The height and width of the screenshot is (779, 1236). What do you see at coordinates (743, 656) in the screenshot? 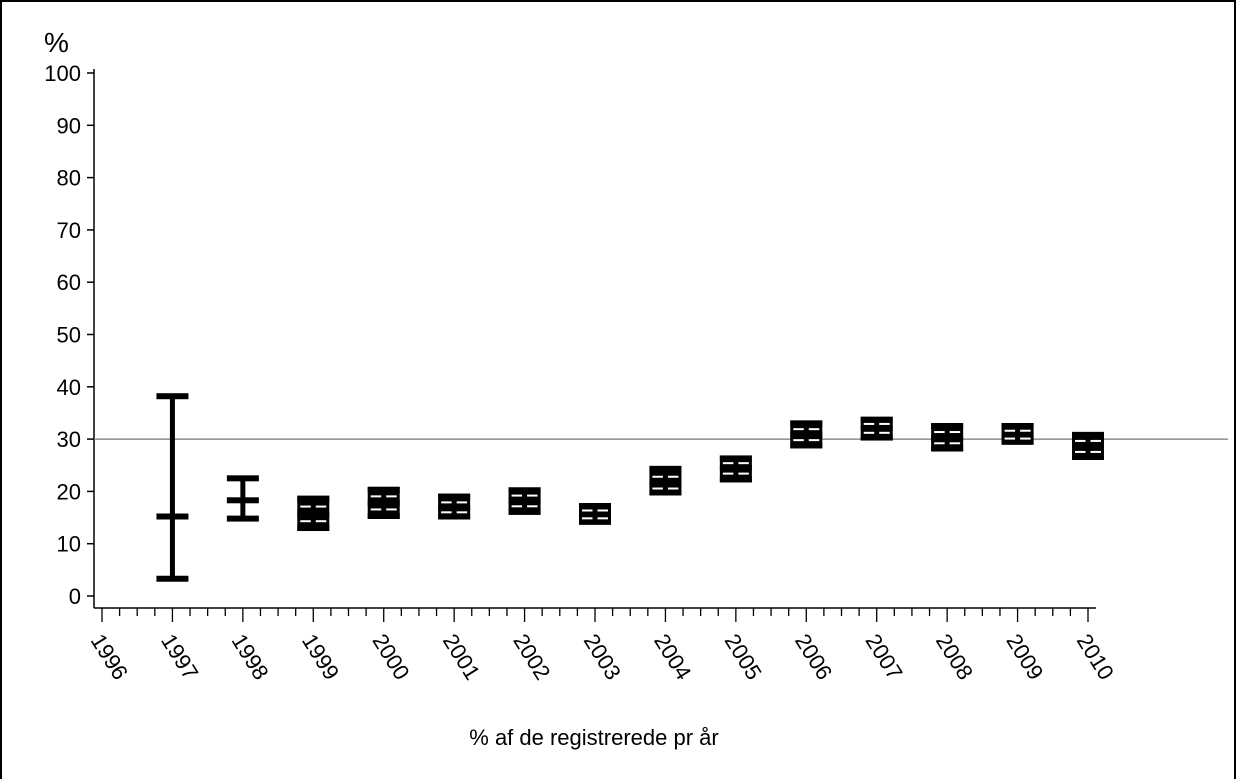
I see `x-tick-label: 2005` at bounding box center [743, 656].